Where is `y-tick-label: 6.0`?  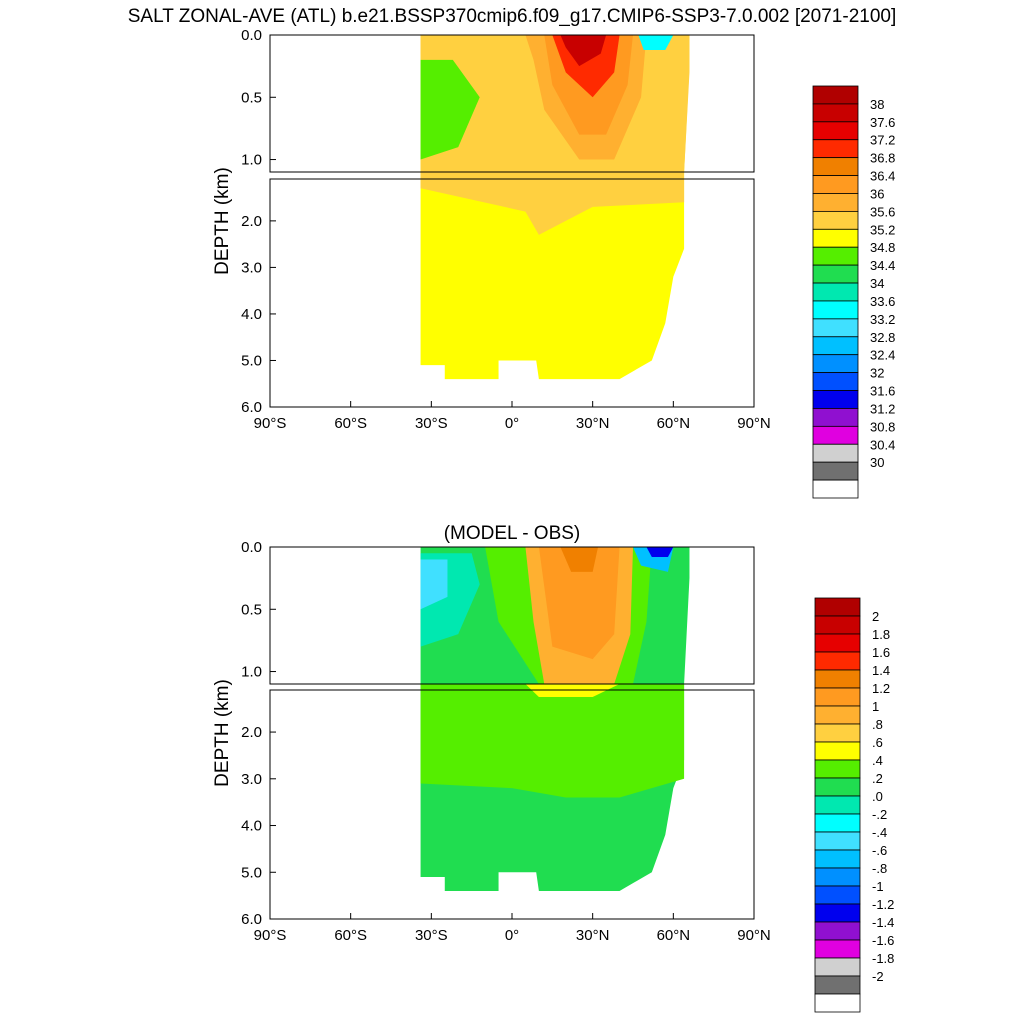
y-tick-label: 6.0 is located at coordinates (251, 919).